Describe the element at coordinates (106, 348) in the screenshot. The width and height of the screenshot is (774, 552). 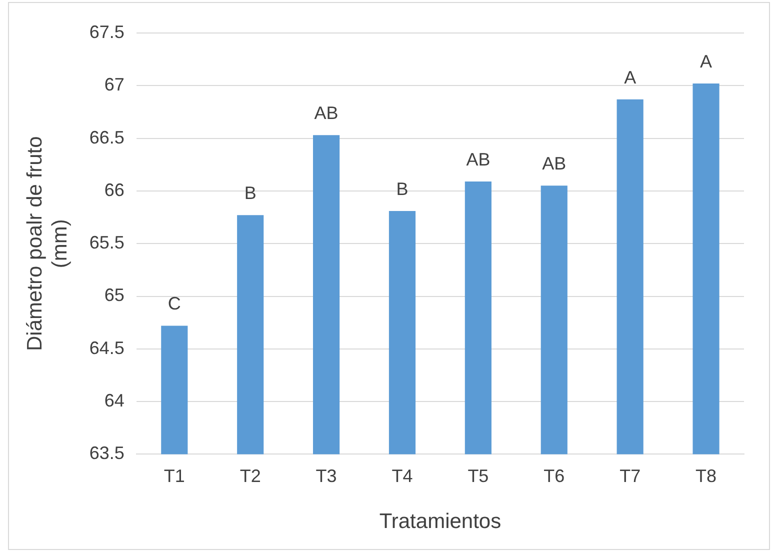
I see `y-tick-label: 64.5` at that location.